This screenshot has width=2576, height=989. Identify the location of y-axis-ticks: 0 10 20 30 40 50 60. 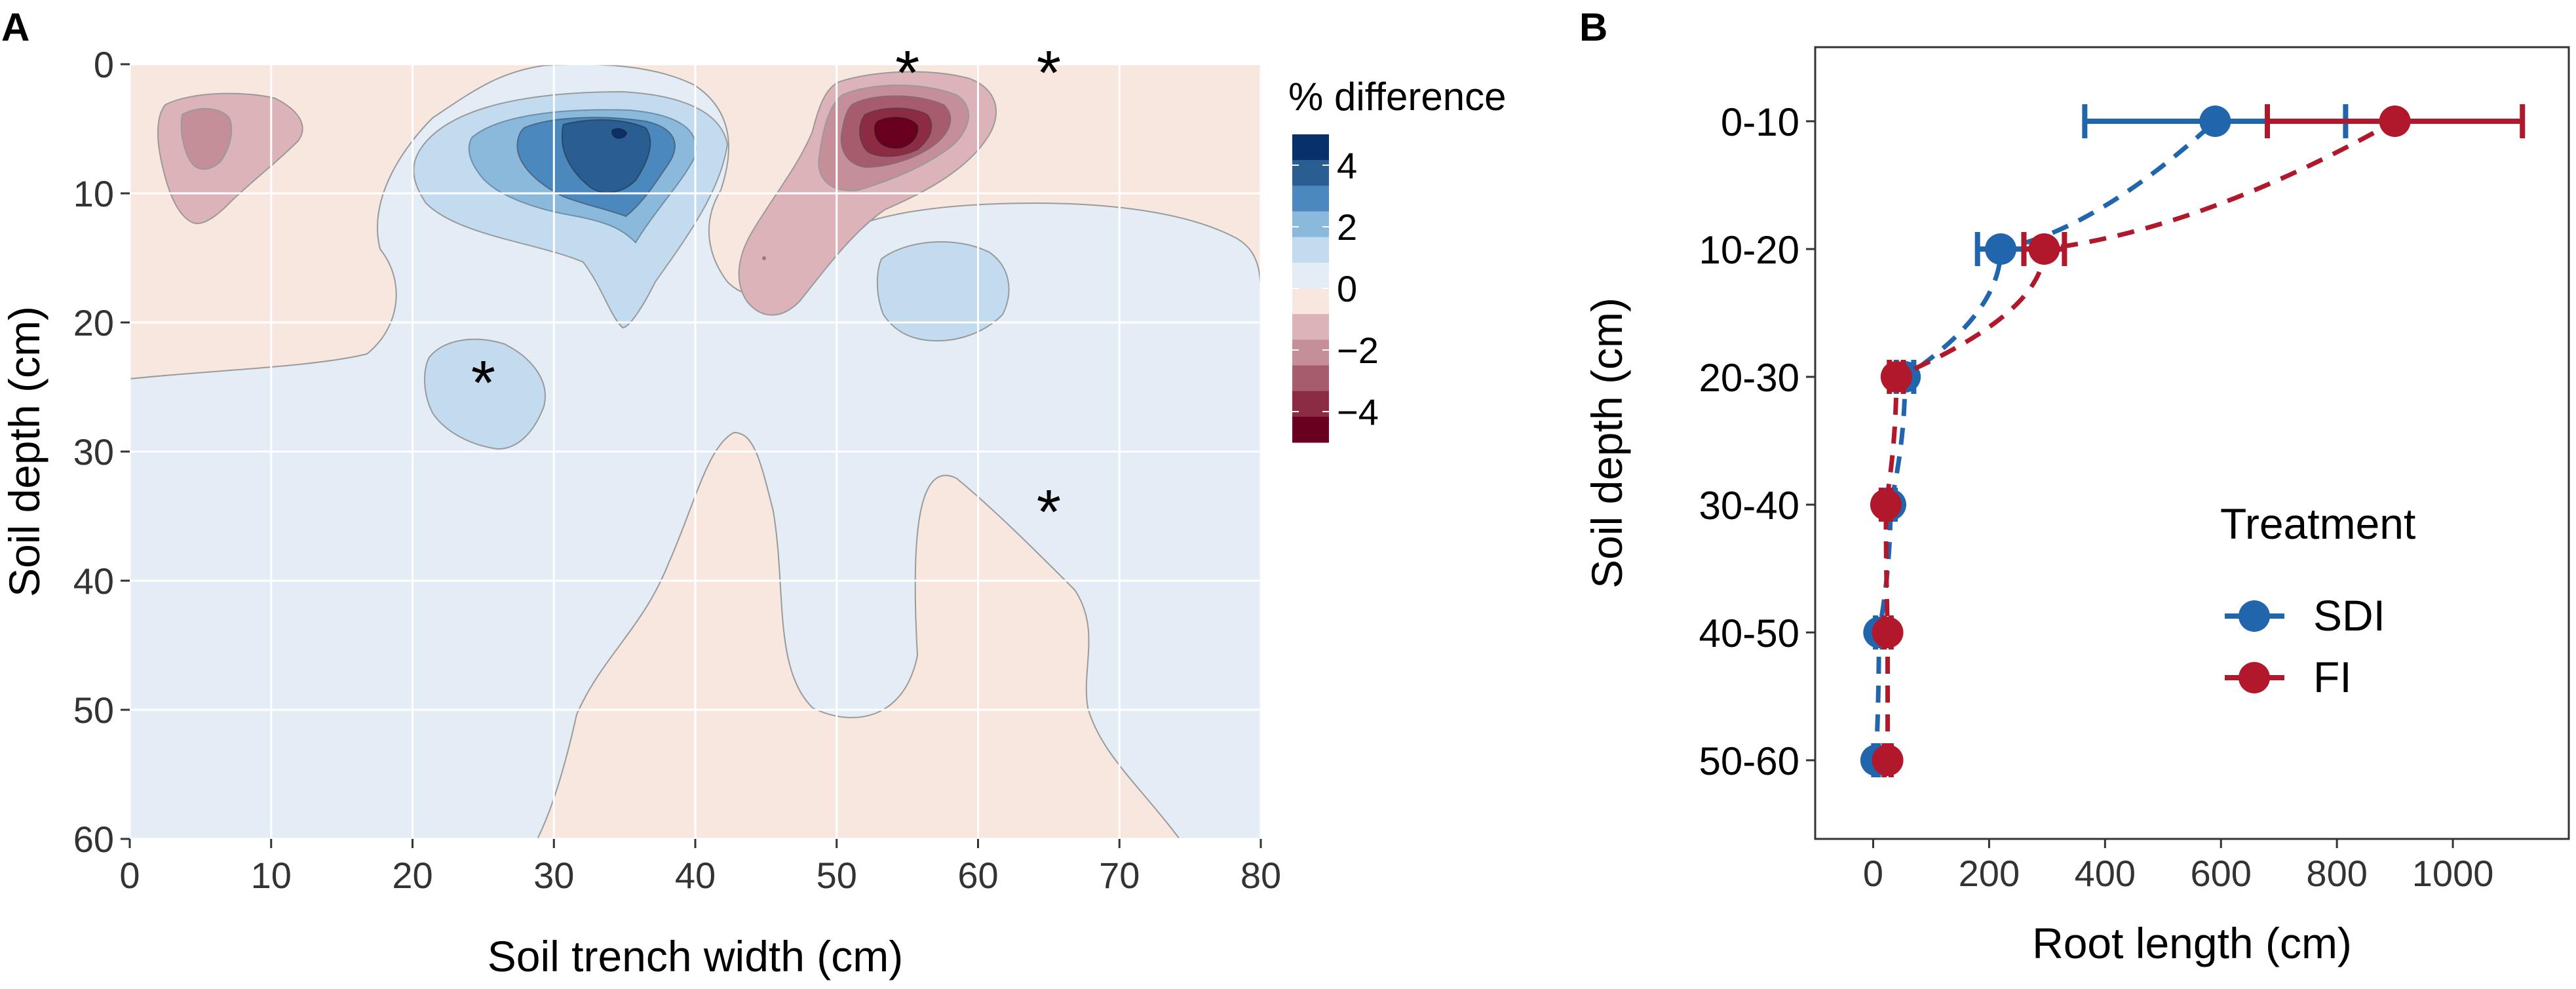
(101, 452).